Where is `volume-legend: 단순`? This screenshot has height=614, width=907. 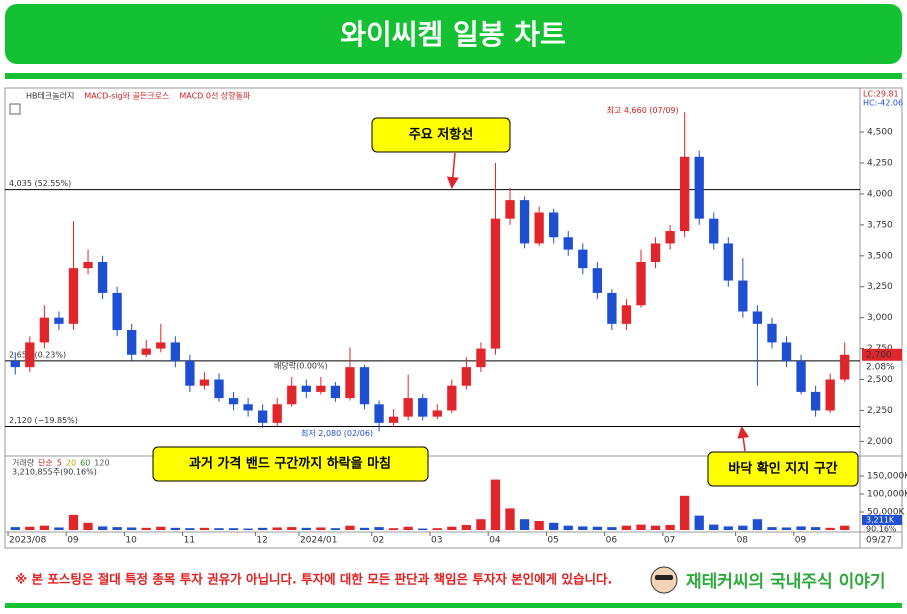
volume-legend: 단순 is located at coordinates (45, 463).